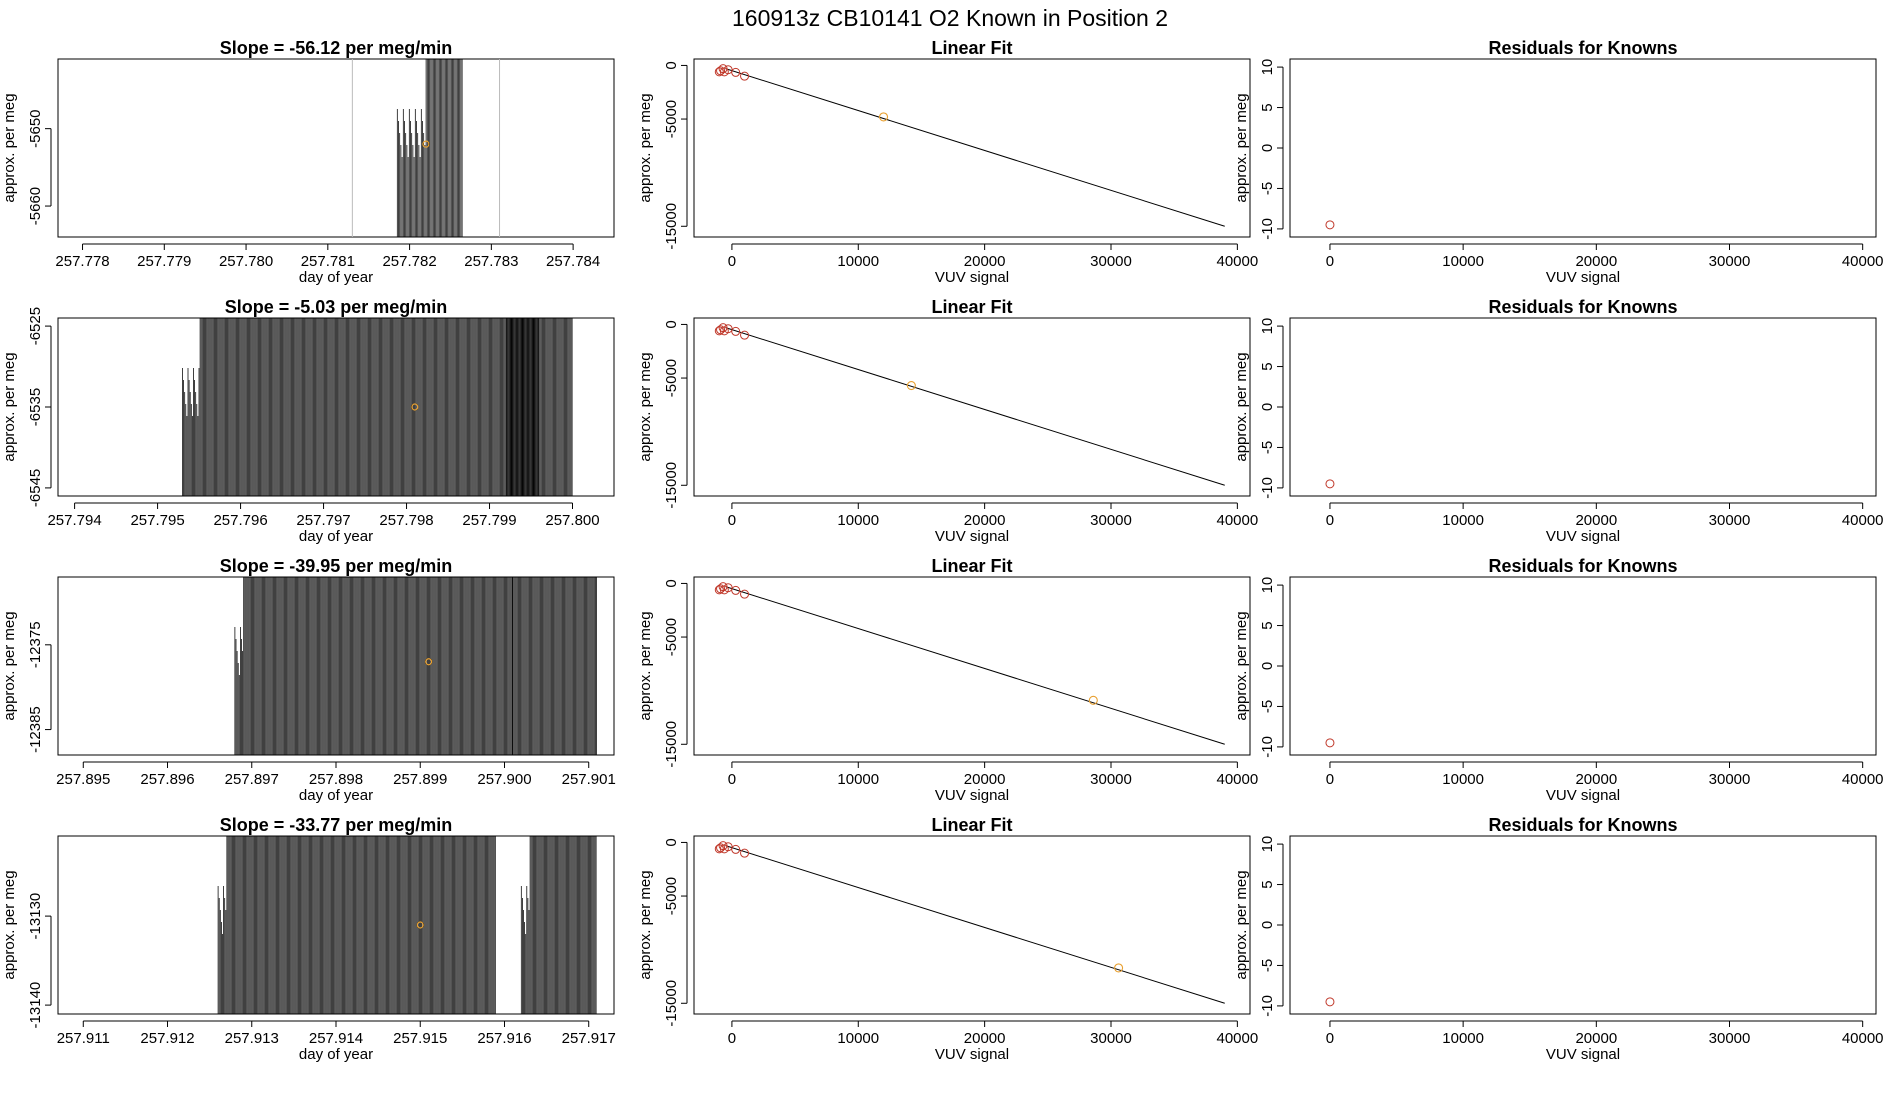  I want to click on x-tick-label: 257.898, so click(336, 779).